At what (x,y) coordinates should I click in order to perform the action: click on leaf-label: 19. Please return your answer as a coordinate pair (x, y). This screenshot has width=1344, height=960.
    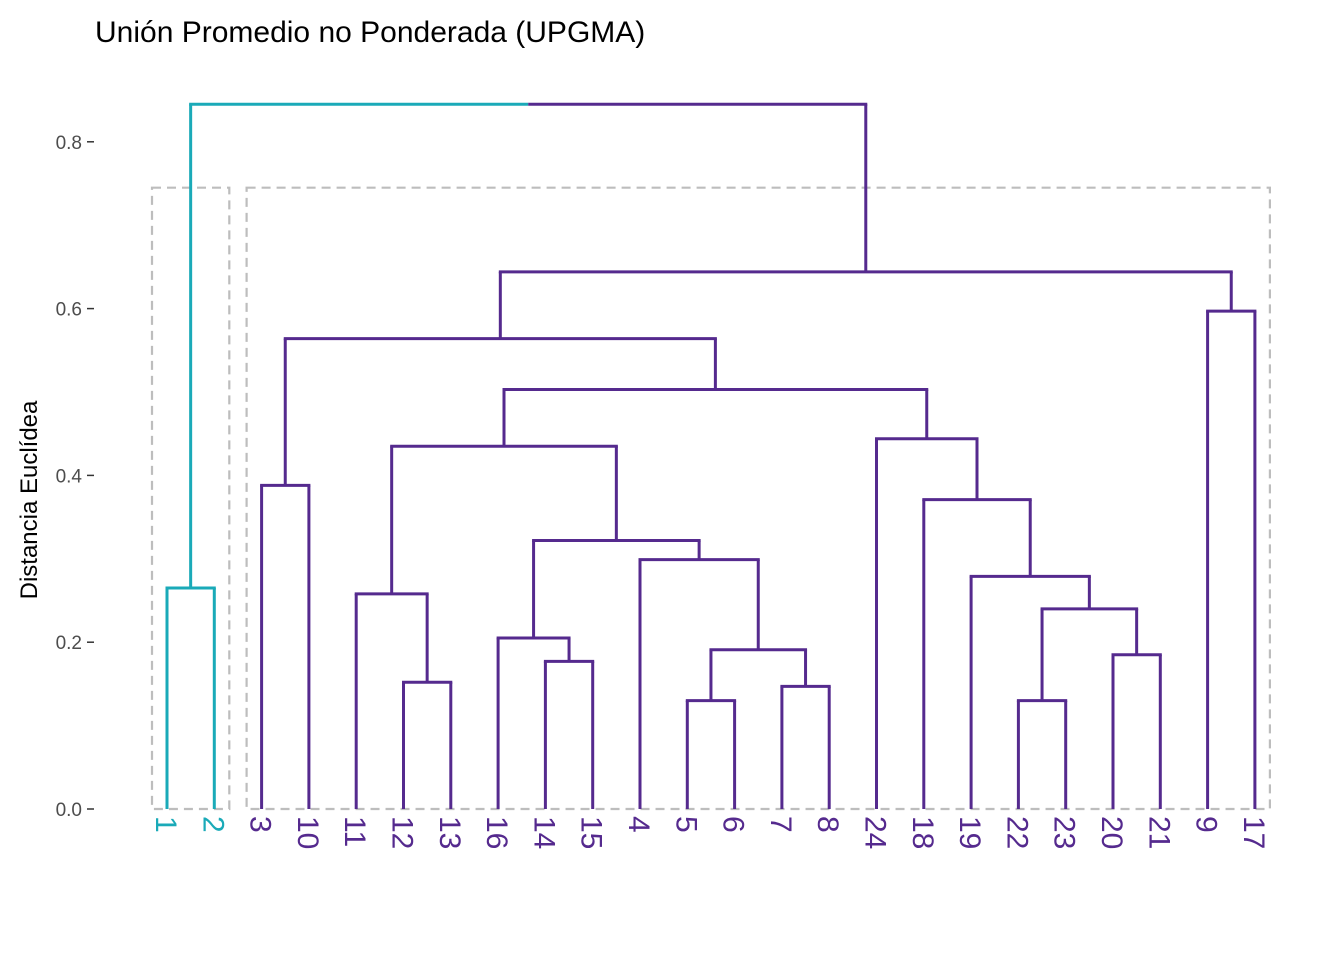
    Looking at the image, I should click on (969, 832).